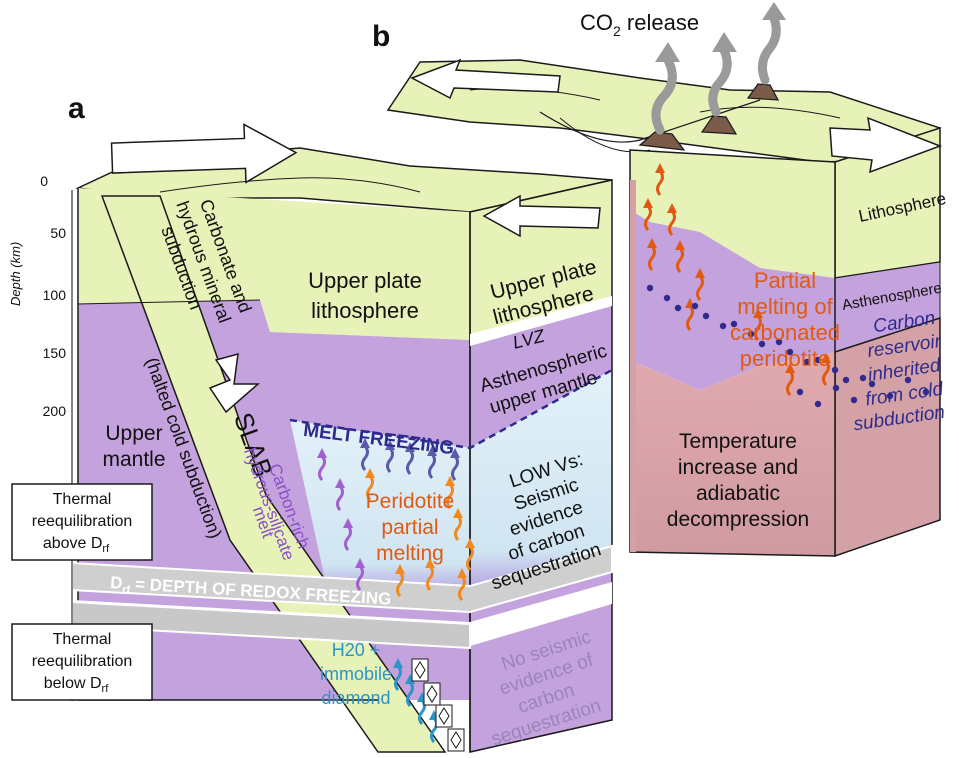  I want to click on svg-text: Upper, so click(133, 433).